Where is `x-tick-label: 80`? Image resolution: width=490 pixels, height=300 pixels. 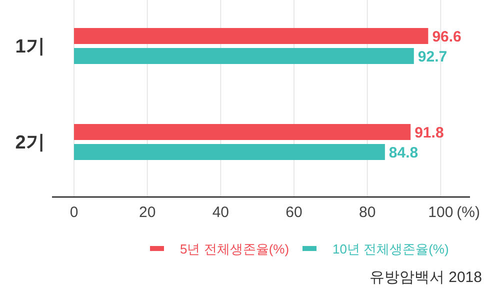
x-tick-label: 80 is located at coordinates (367, 212).